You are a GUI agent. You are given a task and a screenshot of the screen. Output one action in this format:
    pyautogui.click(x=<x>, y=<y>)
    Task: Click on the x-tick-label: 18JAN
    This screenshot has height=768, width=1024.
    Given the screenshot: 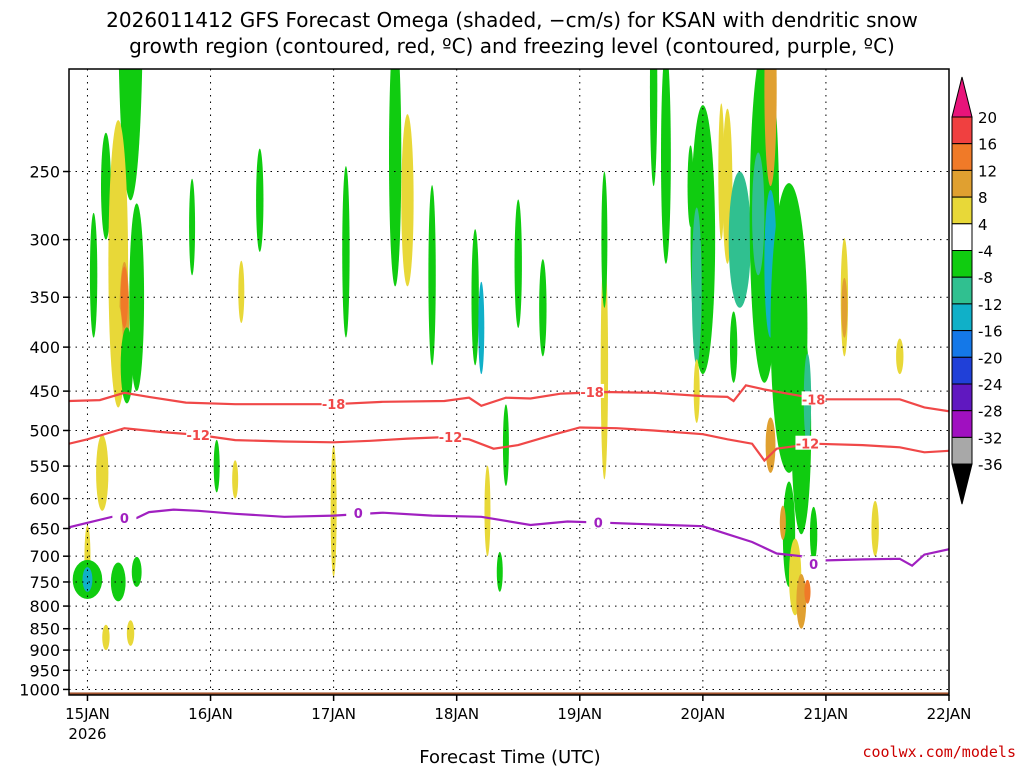 What is the action you would take?
    pyautogui.click(x=456, y=714)
    